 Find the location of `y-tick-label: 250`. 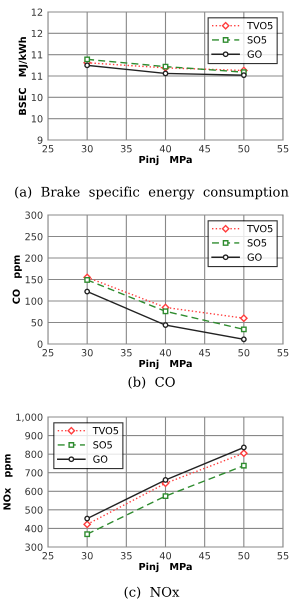

y-tick-label: 250 is located at coordinates (33, 236).